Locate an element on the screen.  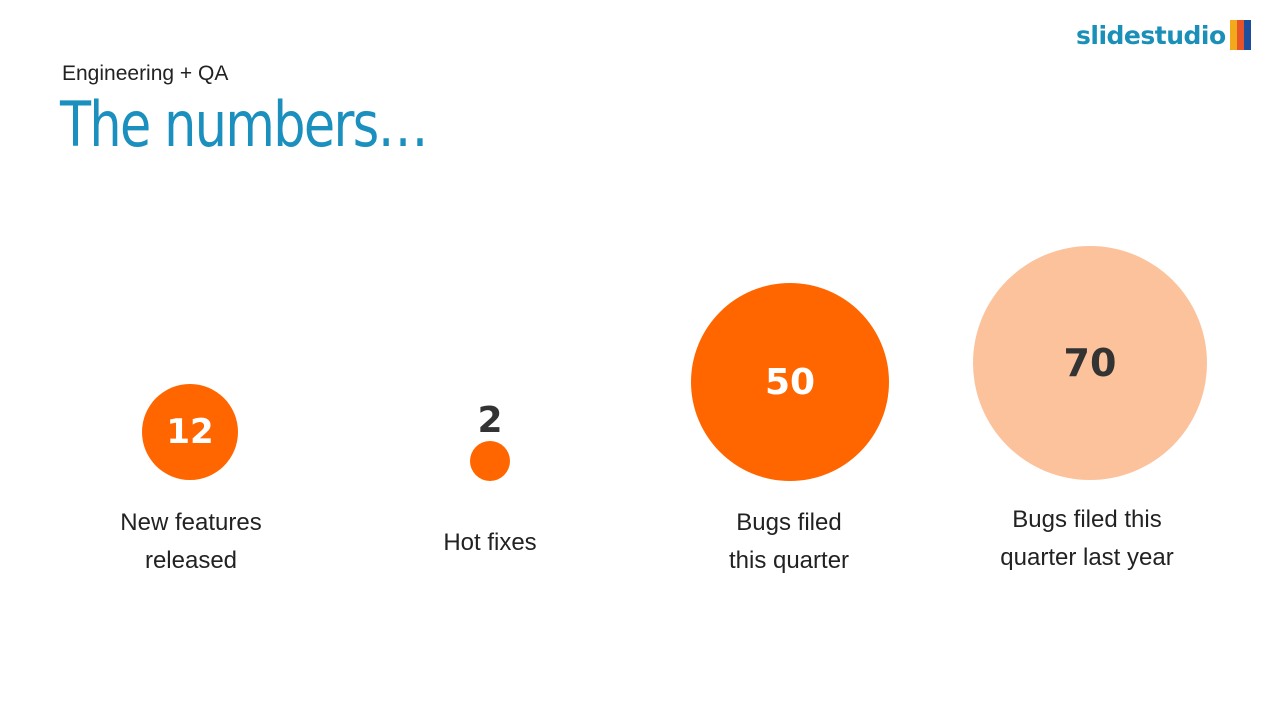
label-line: this quarter is located at coordinates (789, 560).